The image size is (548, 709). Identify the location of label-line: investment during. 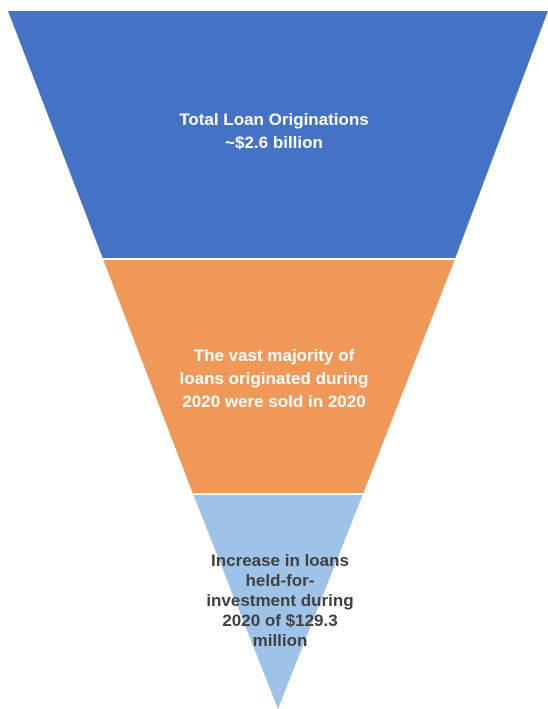
(280, 600).